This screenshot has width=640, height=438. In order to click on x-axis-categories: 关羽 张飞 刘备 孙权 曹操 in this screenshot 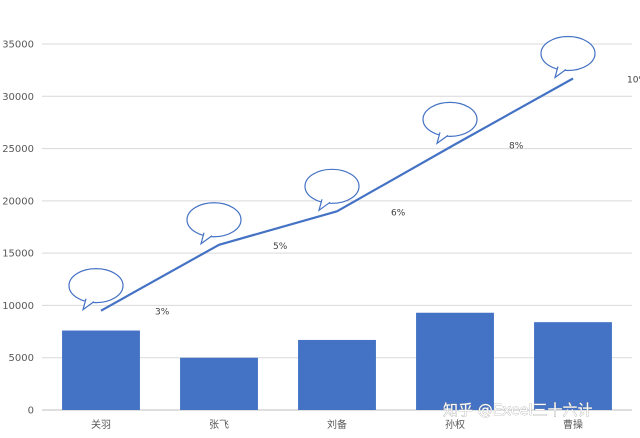, I will do `click(337, 424)`.